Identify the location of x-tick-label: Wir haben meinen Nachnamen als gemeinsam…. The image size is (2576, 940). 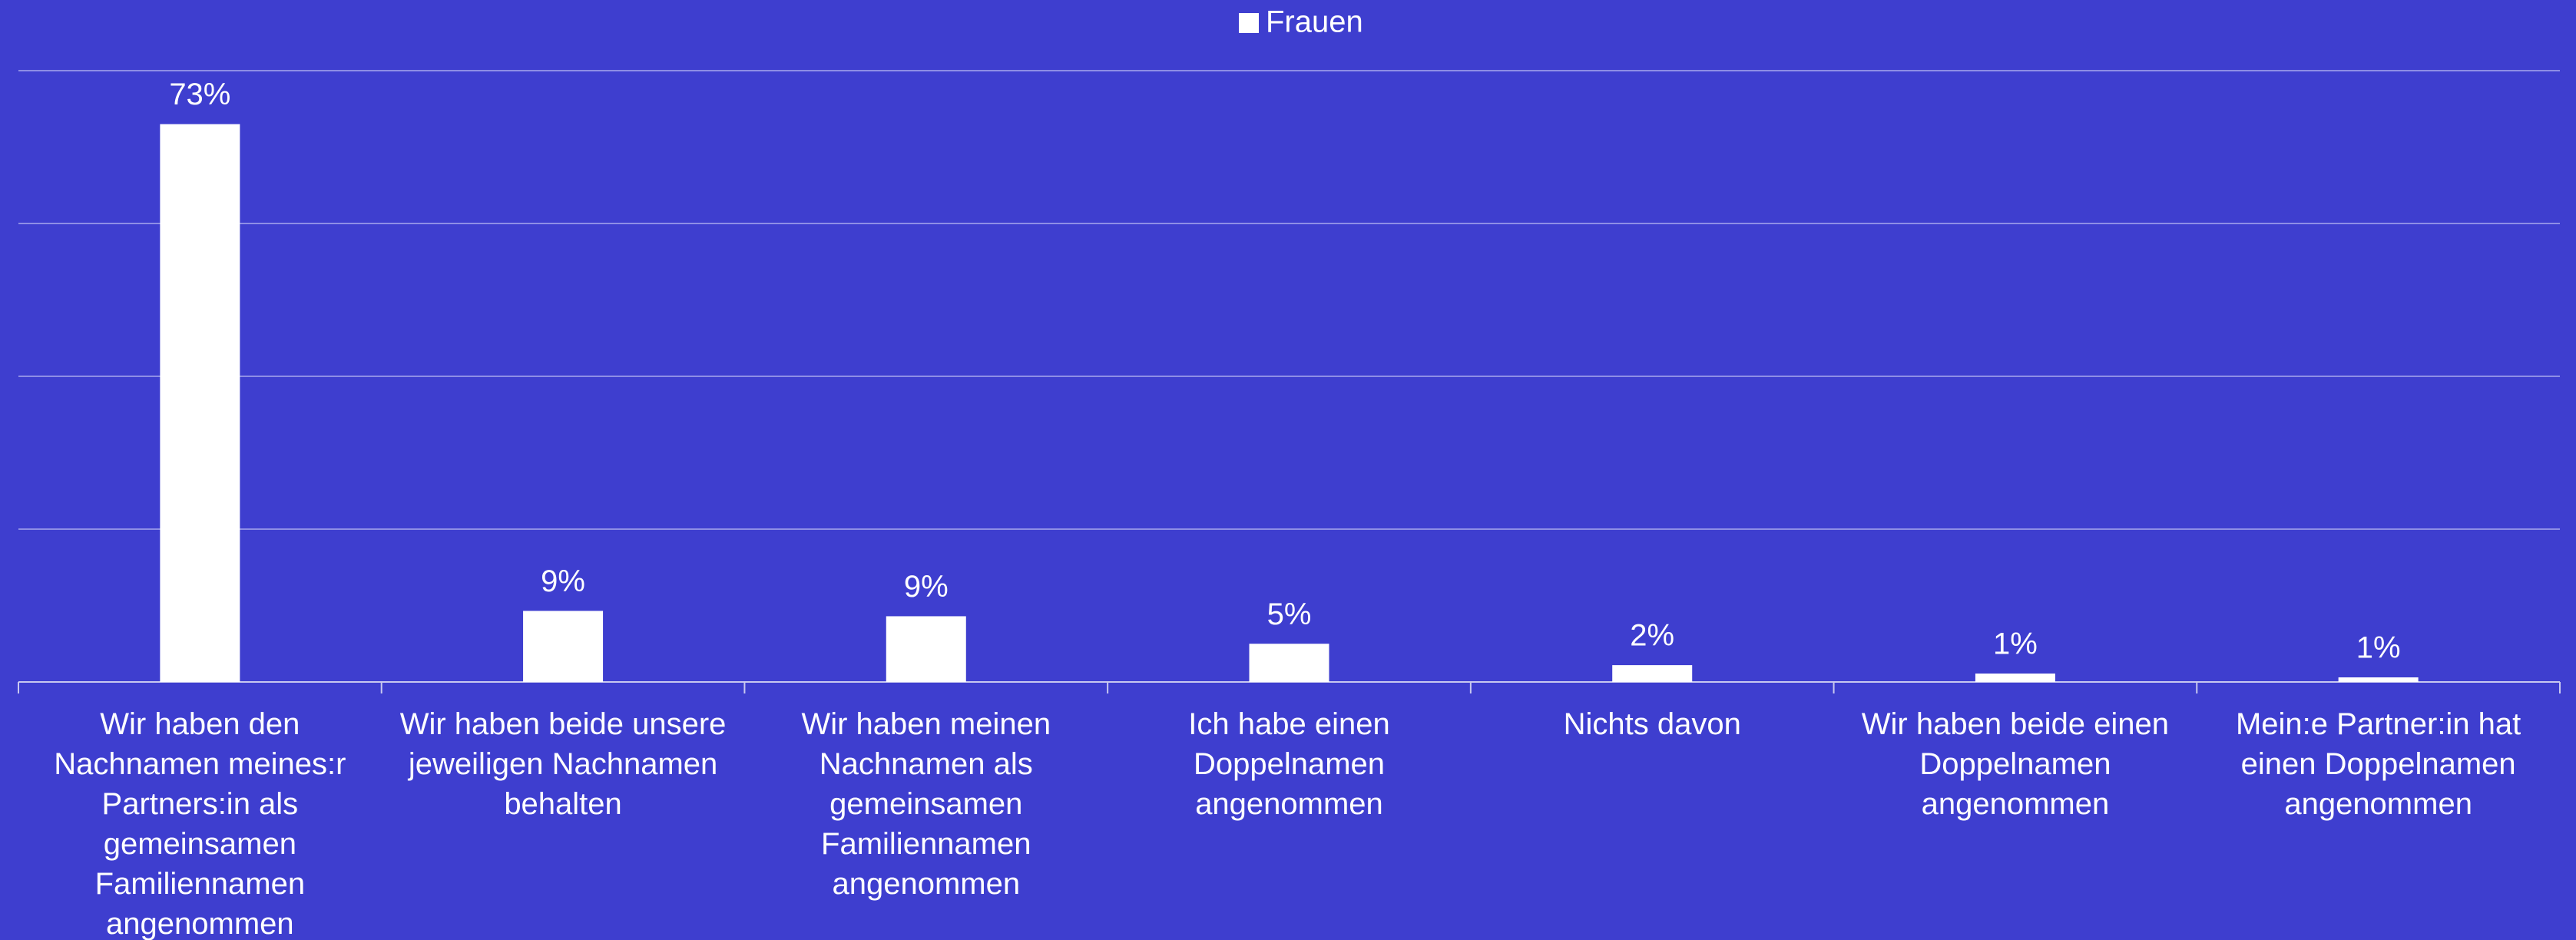
(926, 804).